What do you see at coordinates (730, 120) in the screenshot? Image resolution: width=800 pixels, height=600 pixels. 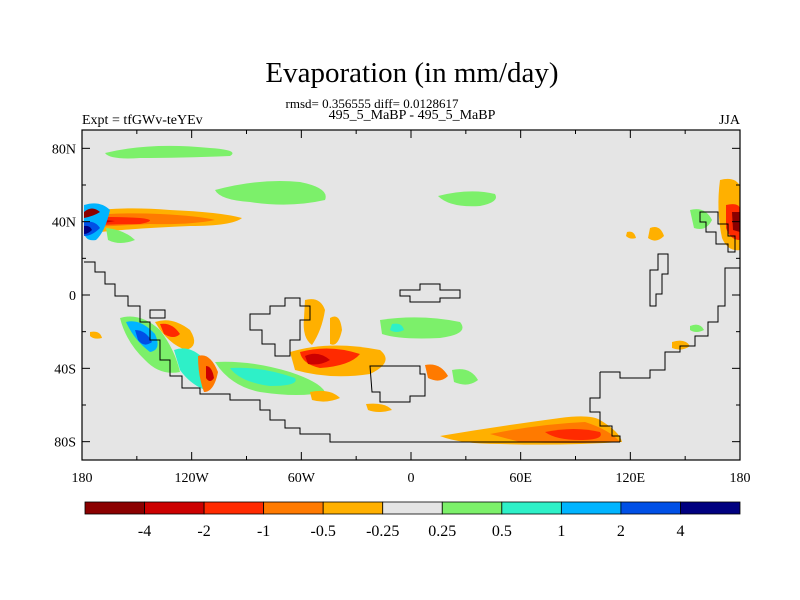 I see `right-label: JJA` at bounding box center [730, 120].